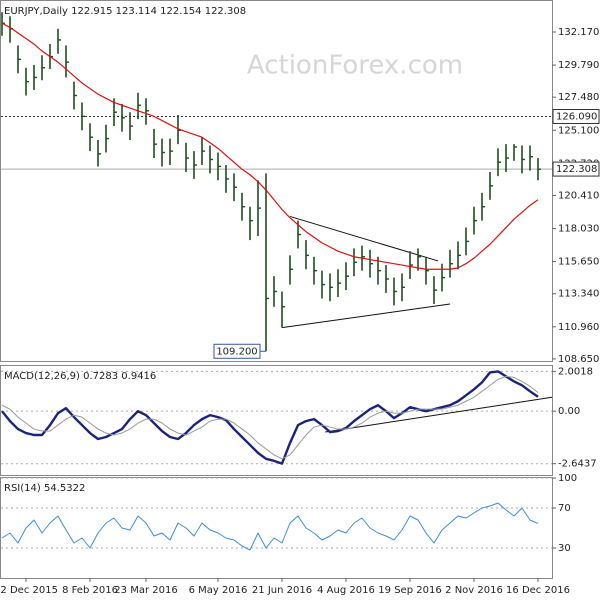  Describe the element at coordinates (564, 548) in the screenshot. I see `y-tick-label: 30` at that location.